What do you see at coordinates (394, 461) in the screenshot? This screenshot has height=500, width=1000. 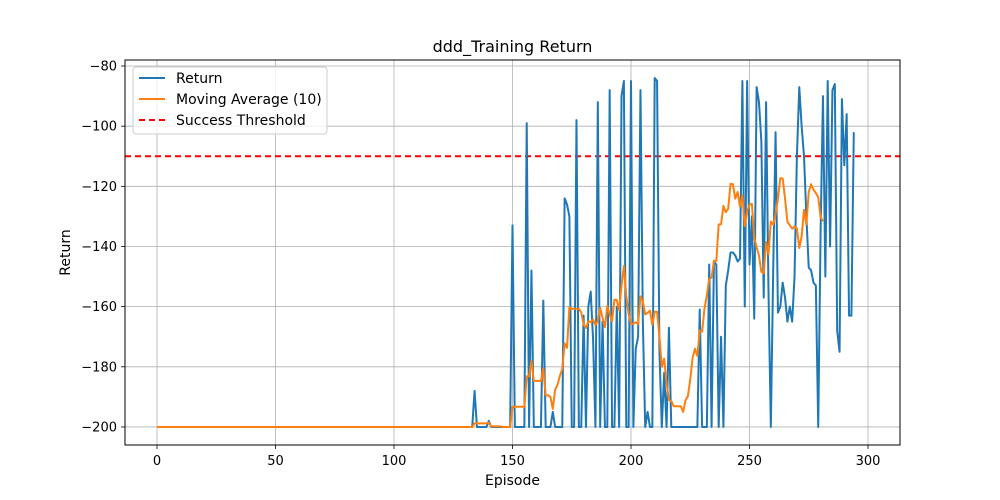 I see `x-tick-label: 100` at bounding box center [394, 461].